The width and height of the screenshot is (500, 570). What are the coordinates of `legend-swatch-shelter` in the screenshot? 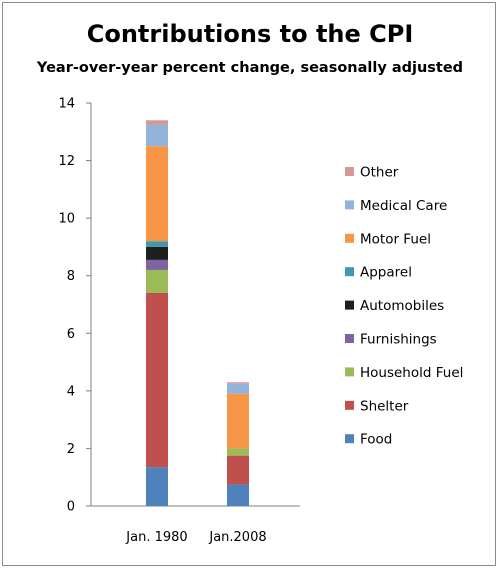 It's located at (349, 405).